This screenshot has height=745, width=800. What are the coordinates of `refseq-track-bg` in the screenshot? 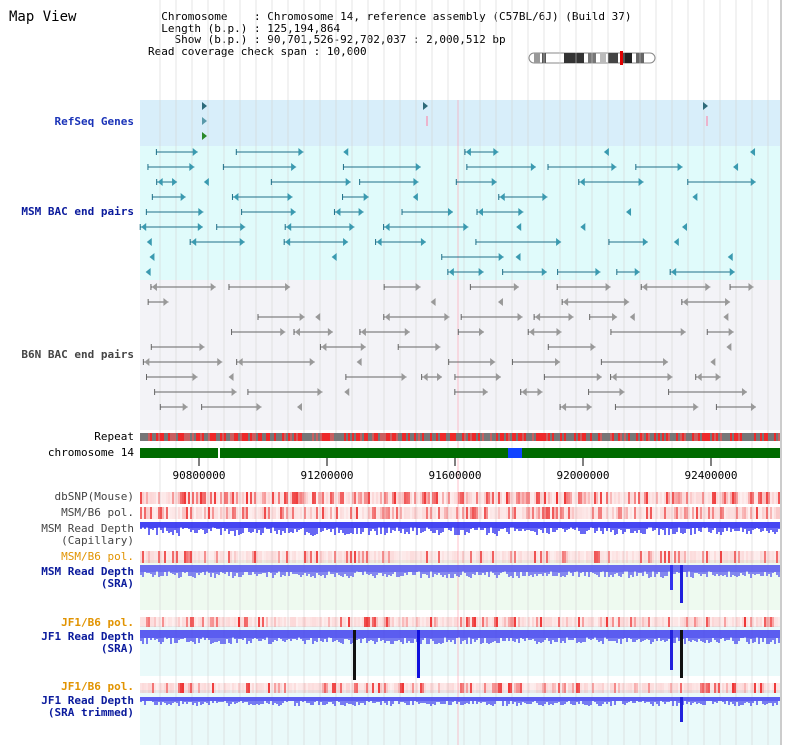 It's located at (460, 123).